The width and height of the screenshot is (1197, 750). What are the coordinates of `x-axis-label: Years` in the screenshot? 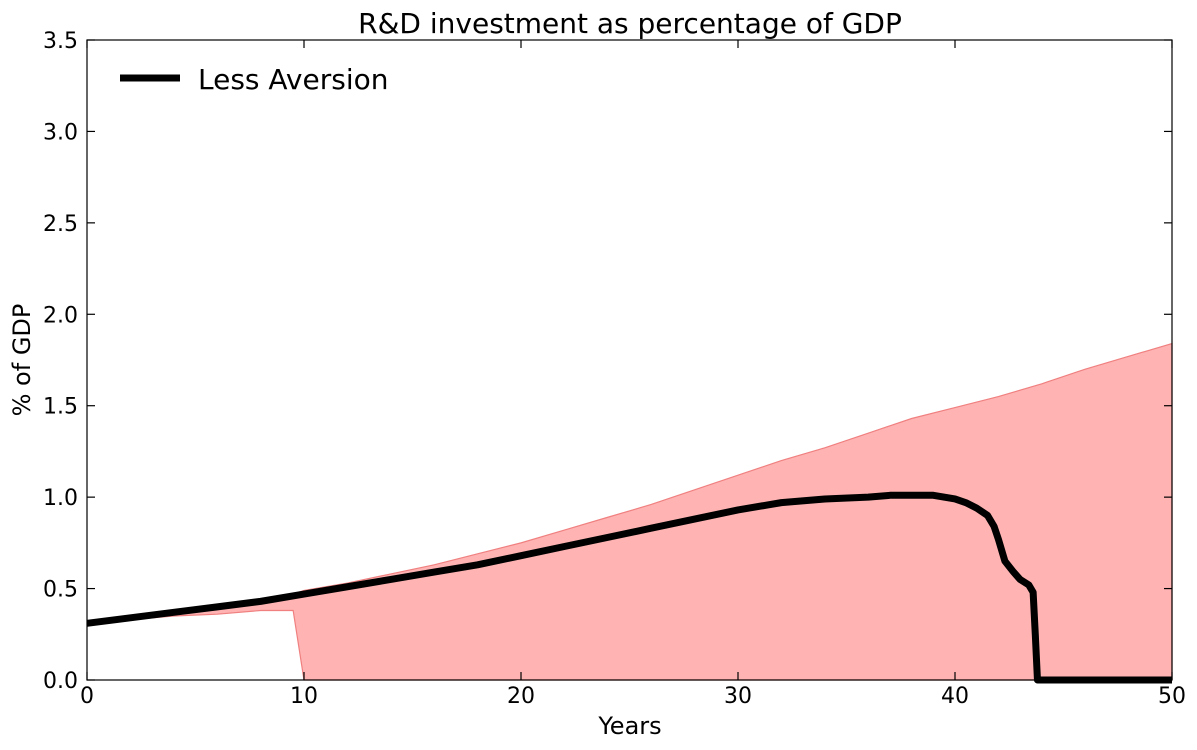 It's located at (629, 726).